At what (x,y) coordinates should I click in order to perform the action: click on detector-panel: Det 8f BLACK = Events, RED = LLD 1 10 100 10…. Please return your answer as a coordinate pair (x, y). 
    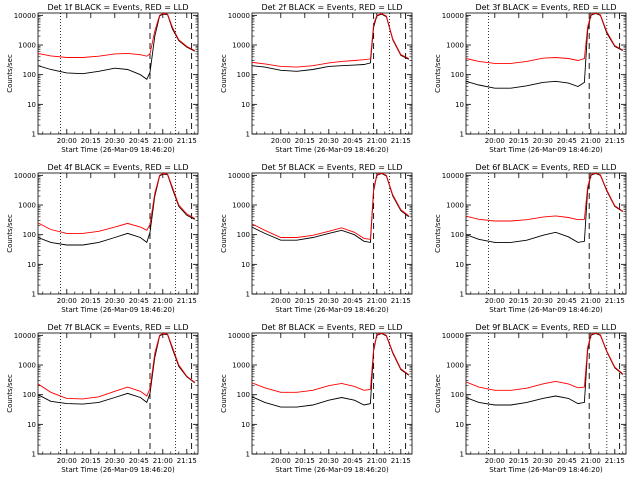
    Looking at the image, I should click on (316, 398).